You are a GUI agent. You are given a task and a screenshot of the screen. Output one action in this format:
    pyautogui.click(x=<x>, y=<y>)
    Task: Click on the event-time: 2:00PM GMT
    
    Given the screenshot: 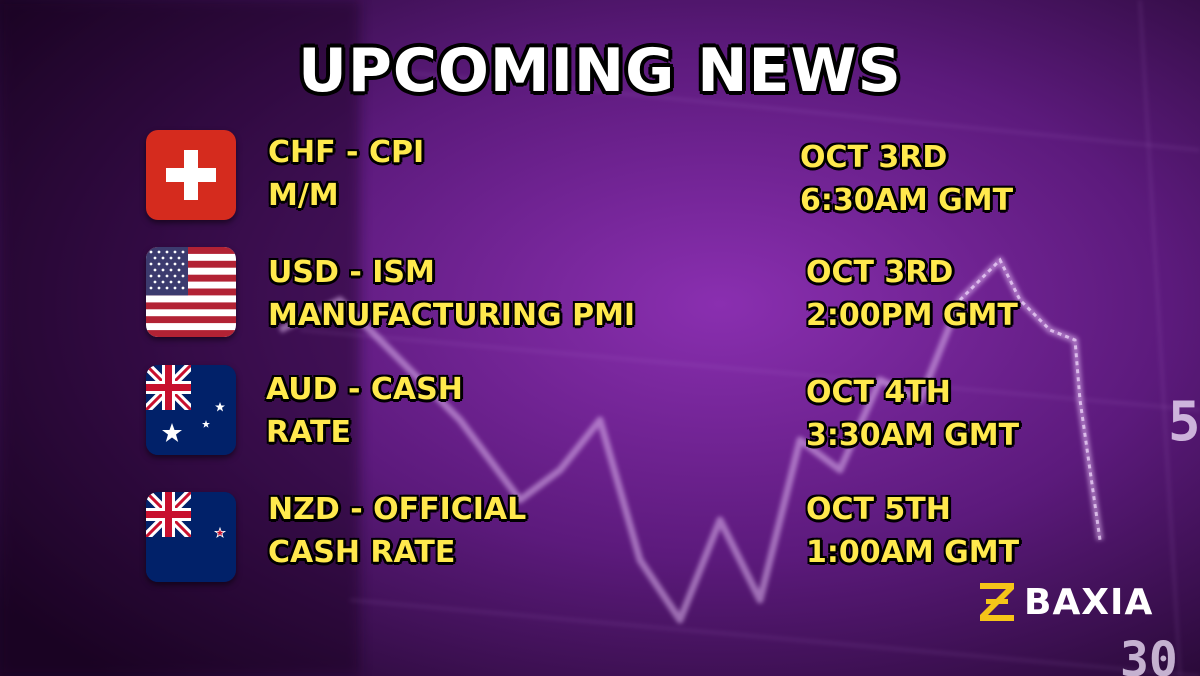 What is the action you would take?
    pyautogui.click(x=912, y=315)
    